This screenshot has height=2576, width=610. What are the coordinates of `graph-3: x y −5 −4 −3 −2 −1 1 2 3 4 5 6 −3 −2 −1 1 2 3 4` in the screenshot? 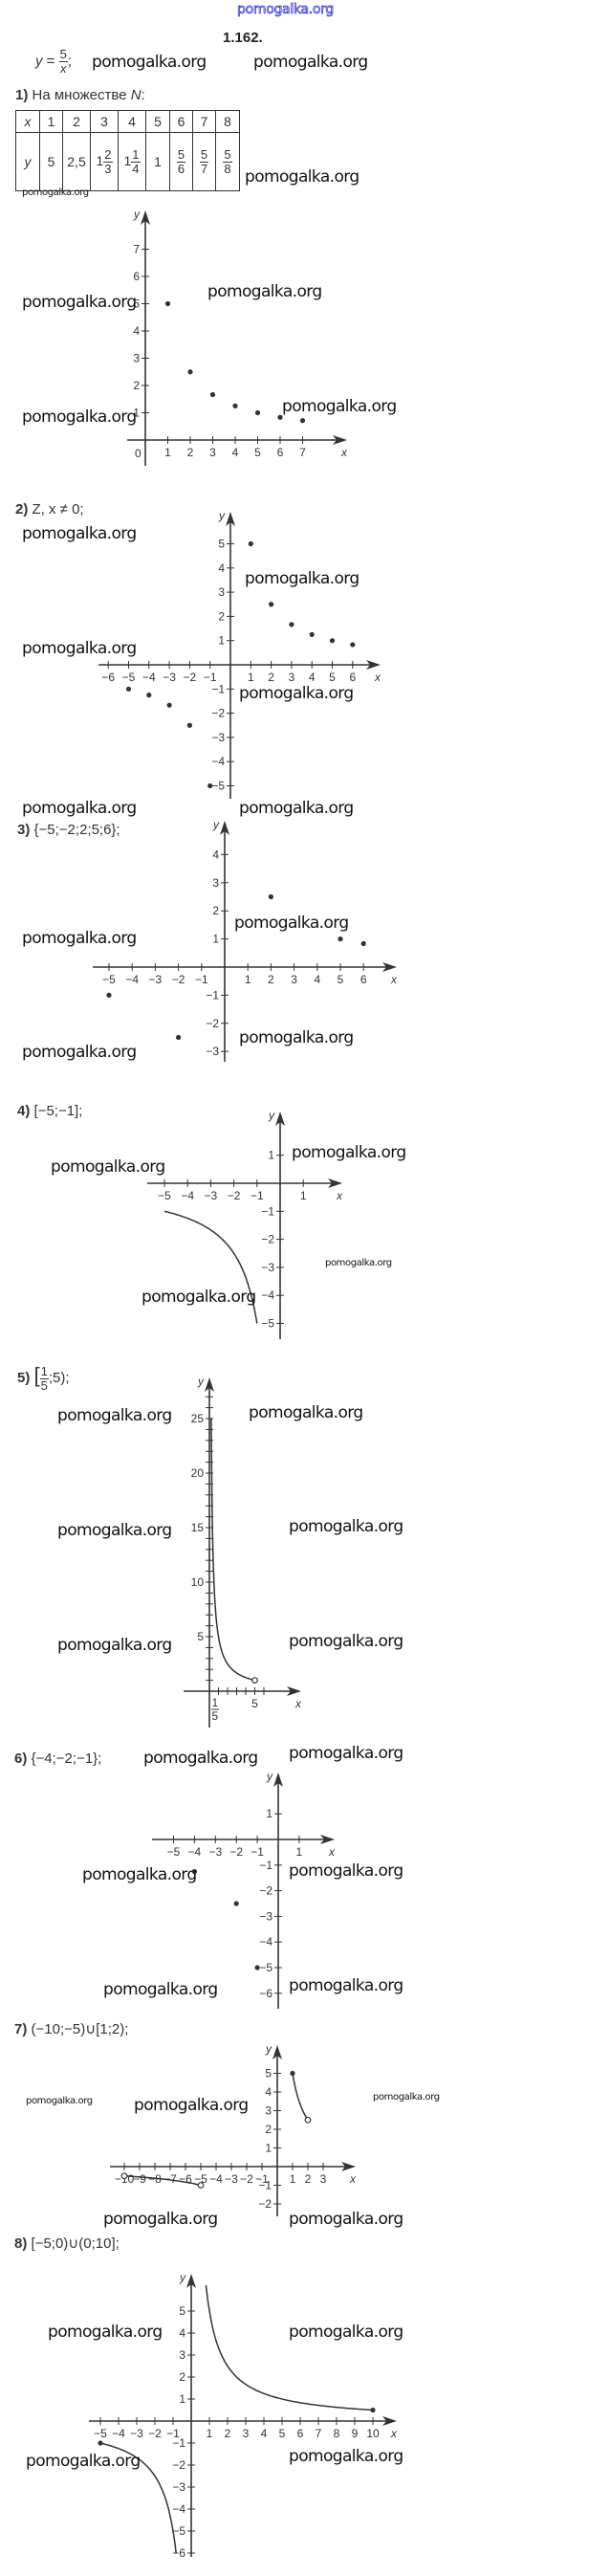 It's located at (246, 940).